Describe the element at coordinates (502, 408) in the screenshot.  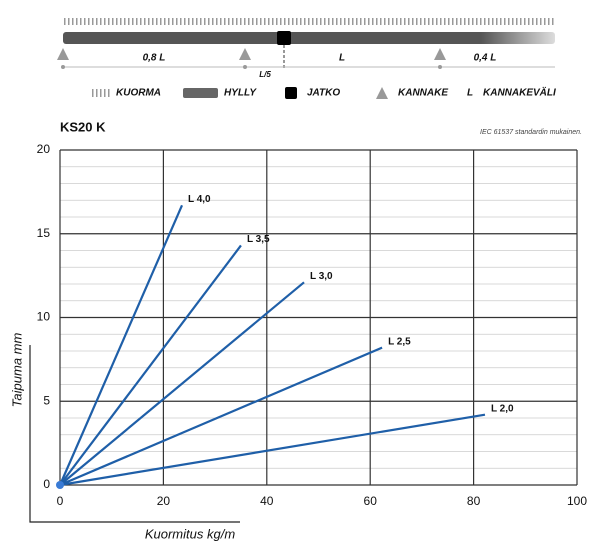
I see `series-label: L 2,0` at that location.